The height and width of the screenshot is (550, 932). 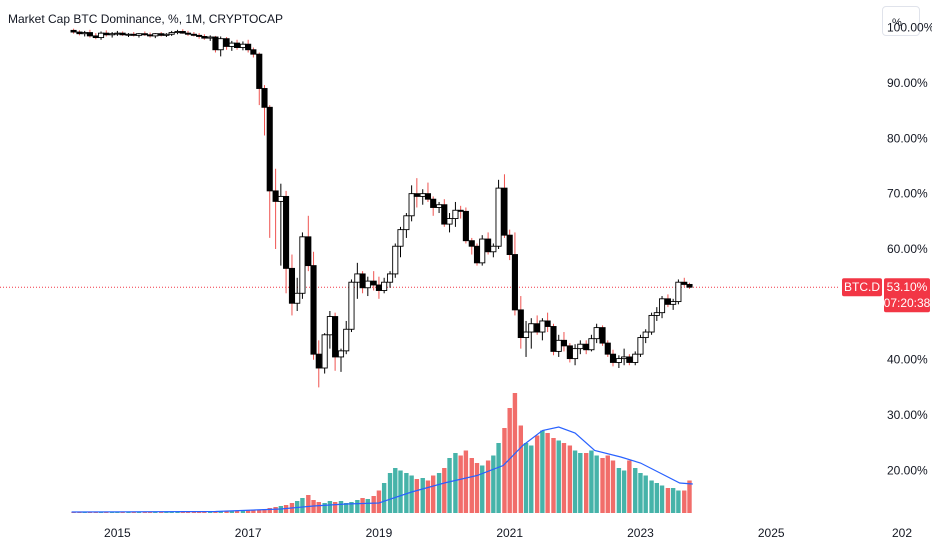 What do you see at coordinates (379, 533) in the screenshot?
I see `x-tick-label: 2019` at bounding box center [379, 533].